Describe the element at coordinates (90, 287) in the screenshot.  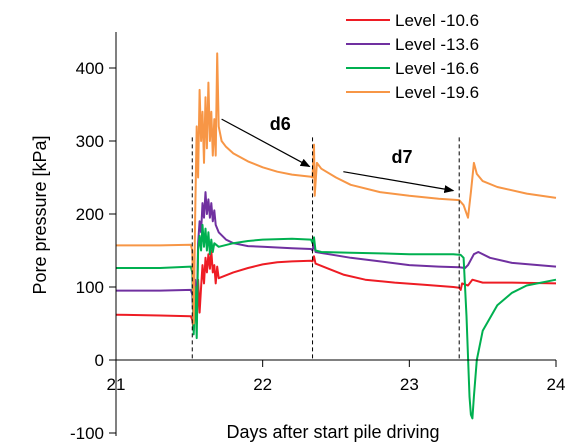
I see `y-tick-label-2: 100` at that location.